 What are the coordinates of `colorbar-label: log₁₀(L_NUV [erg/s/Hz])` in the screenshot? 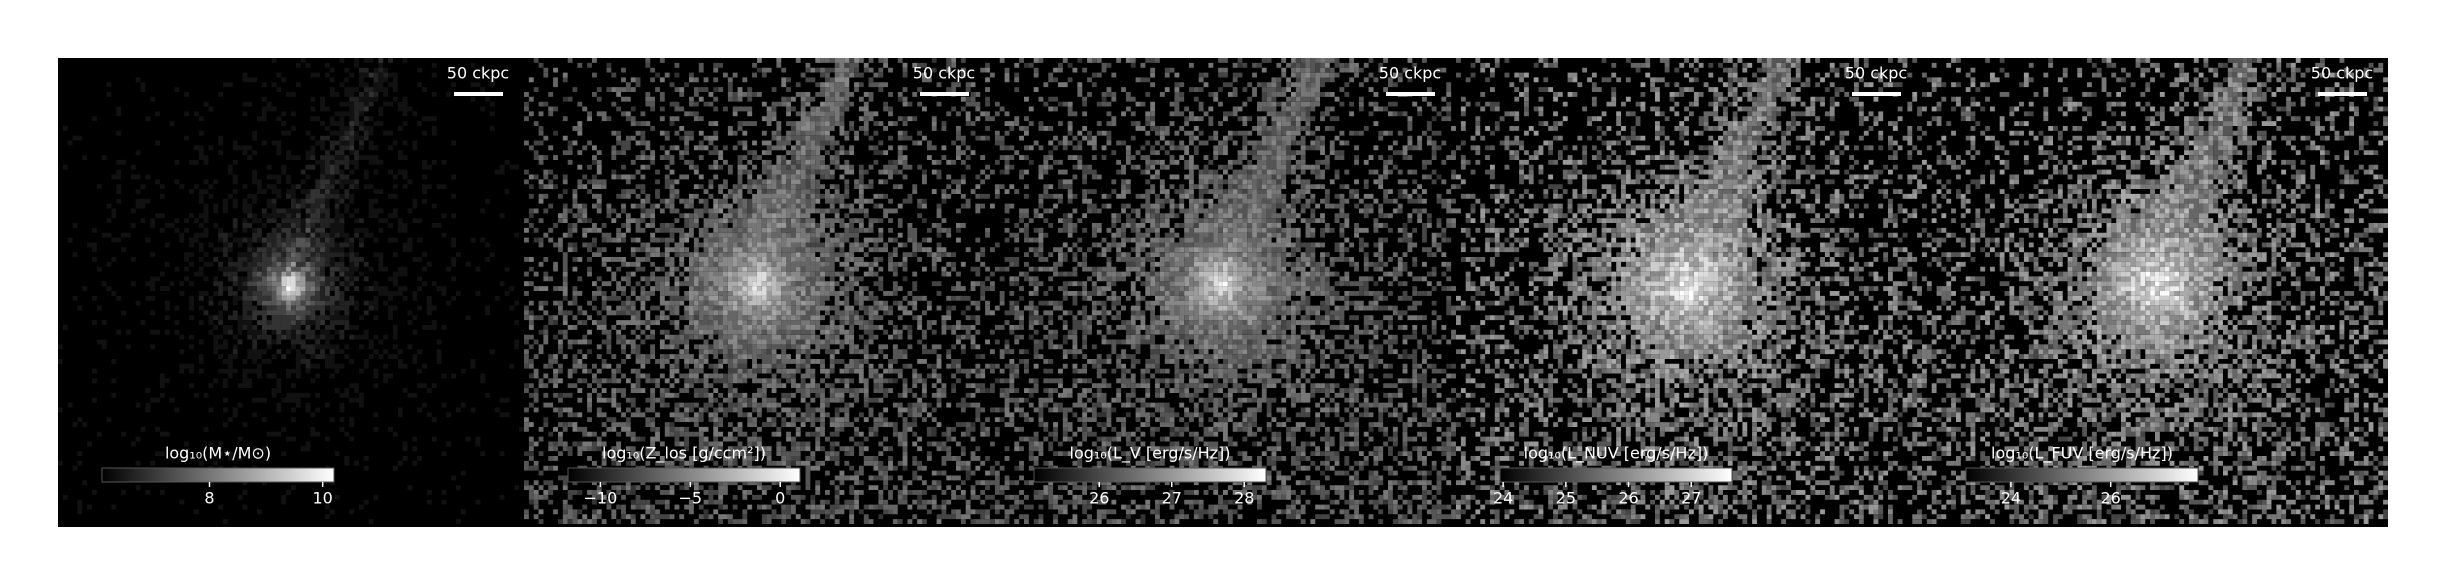 It's located at (1616, 454).